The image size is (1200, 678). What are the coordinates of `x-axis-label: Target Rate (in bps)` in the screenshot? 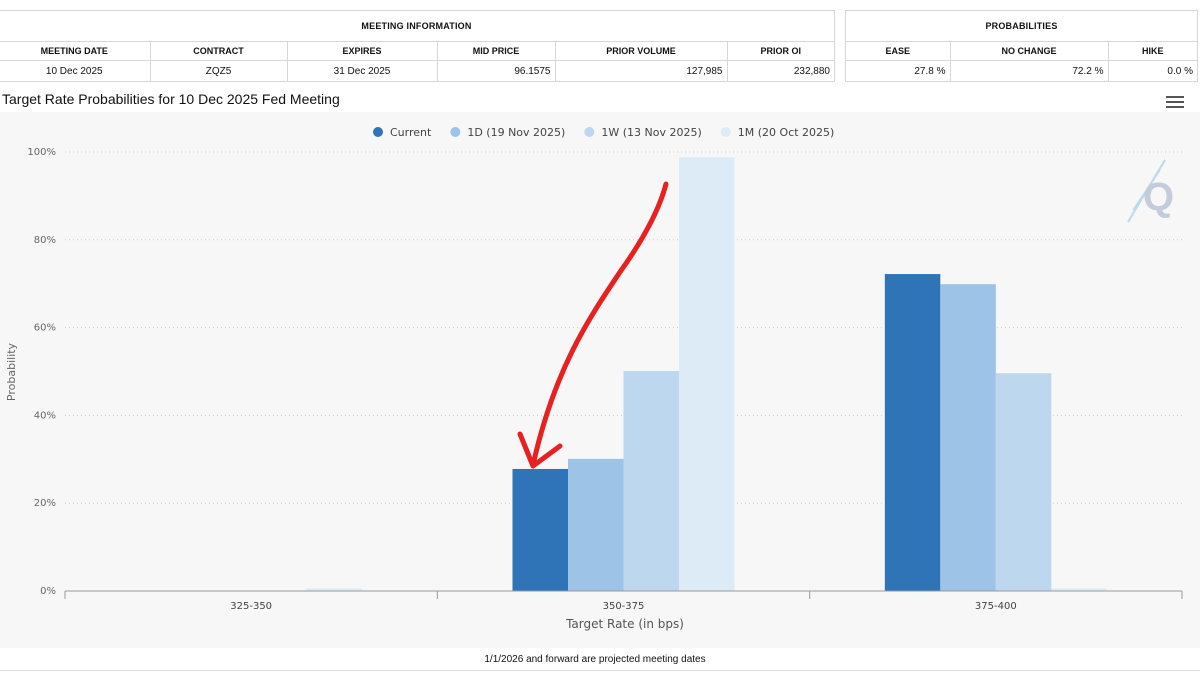 It's located at (624, 624).